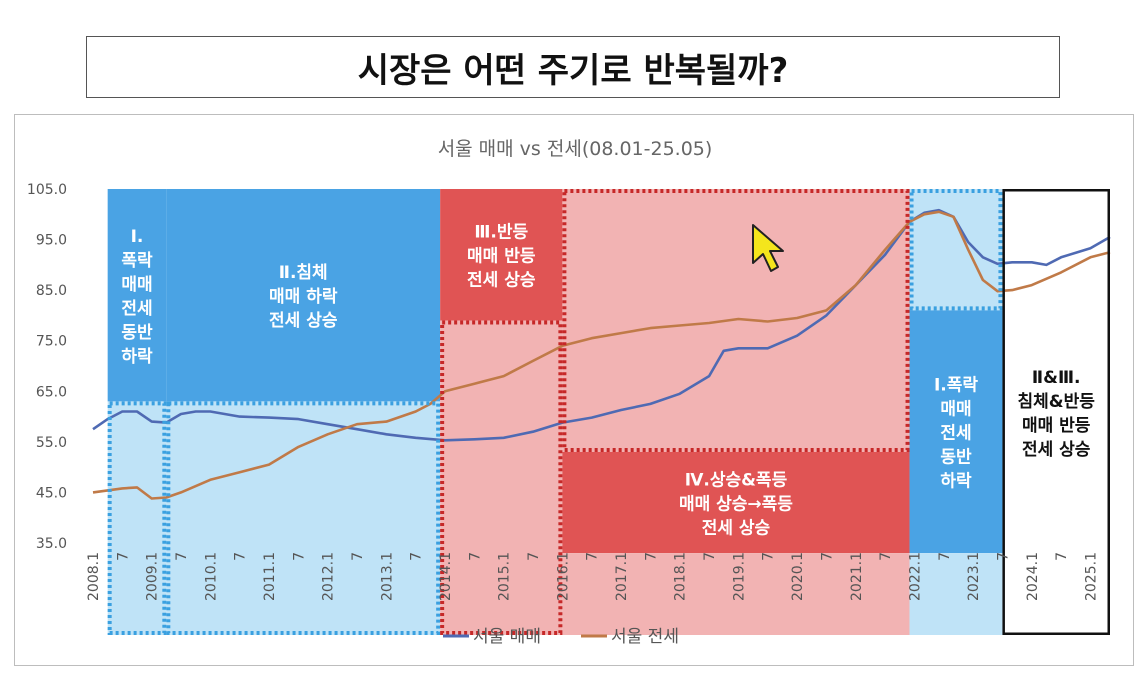 Image resolution: width=1148 pixels, height=682 pixels. I want to click on y-tick-label: 75.0, so click(51, 342).